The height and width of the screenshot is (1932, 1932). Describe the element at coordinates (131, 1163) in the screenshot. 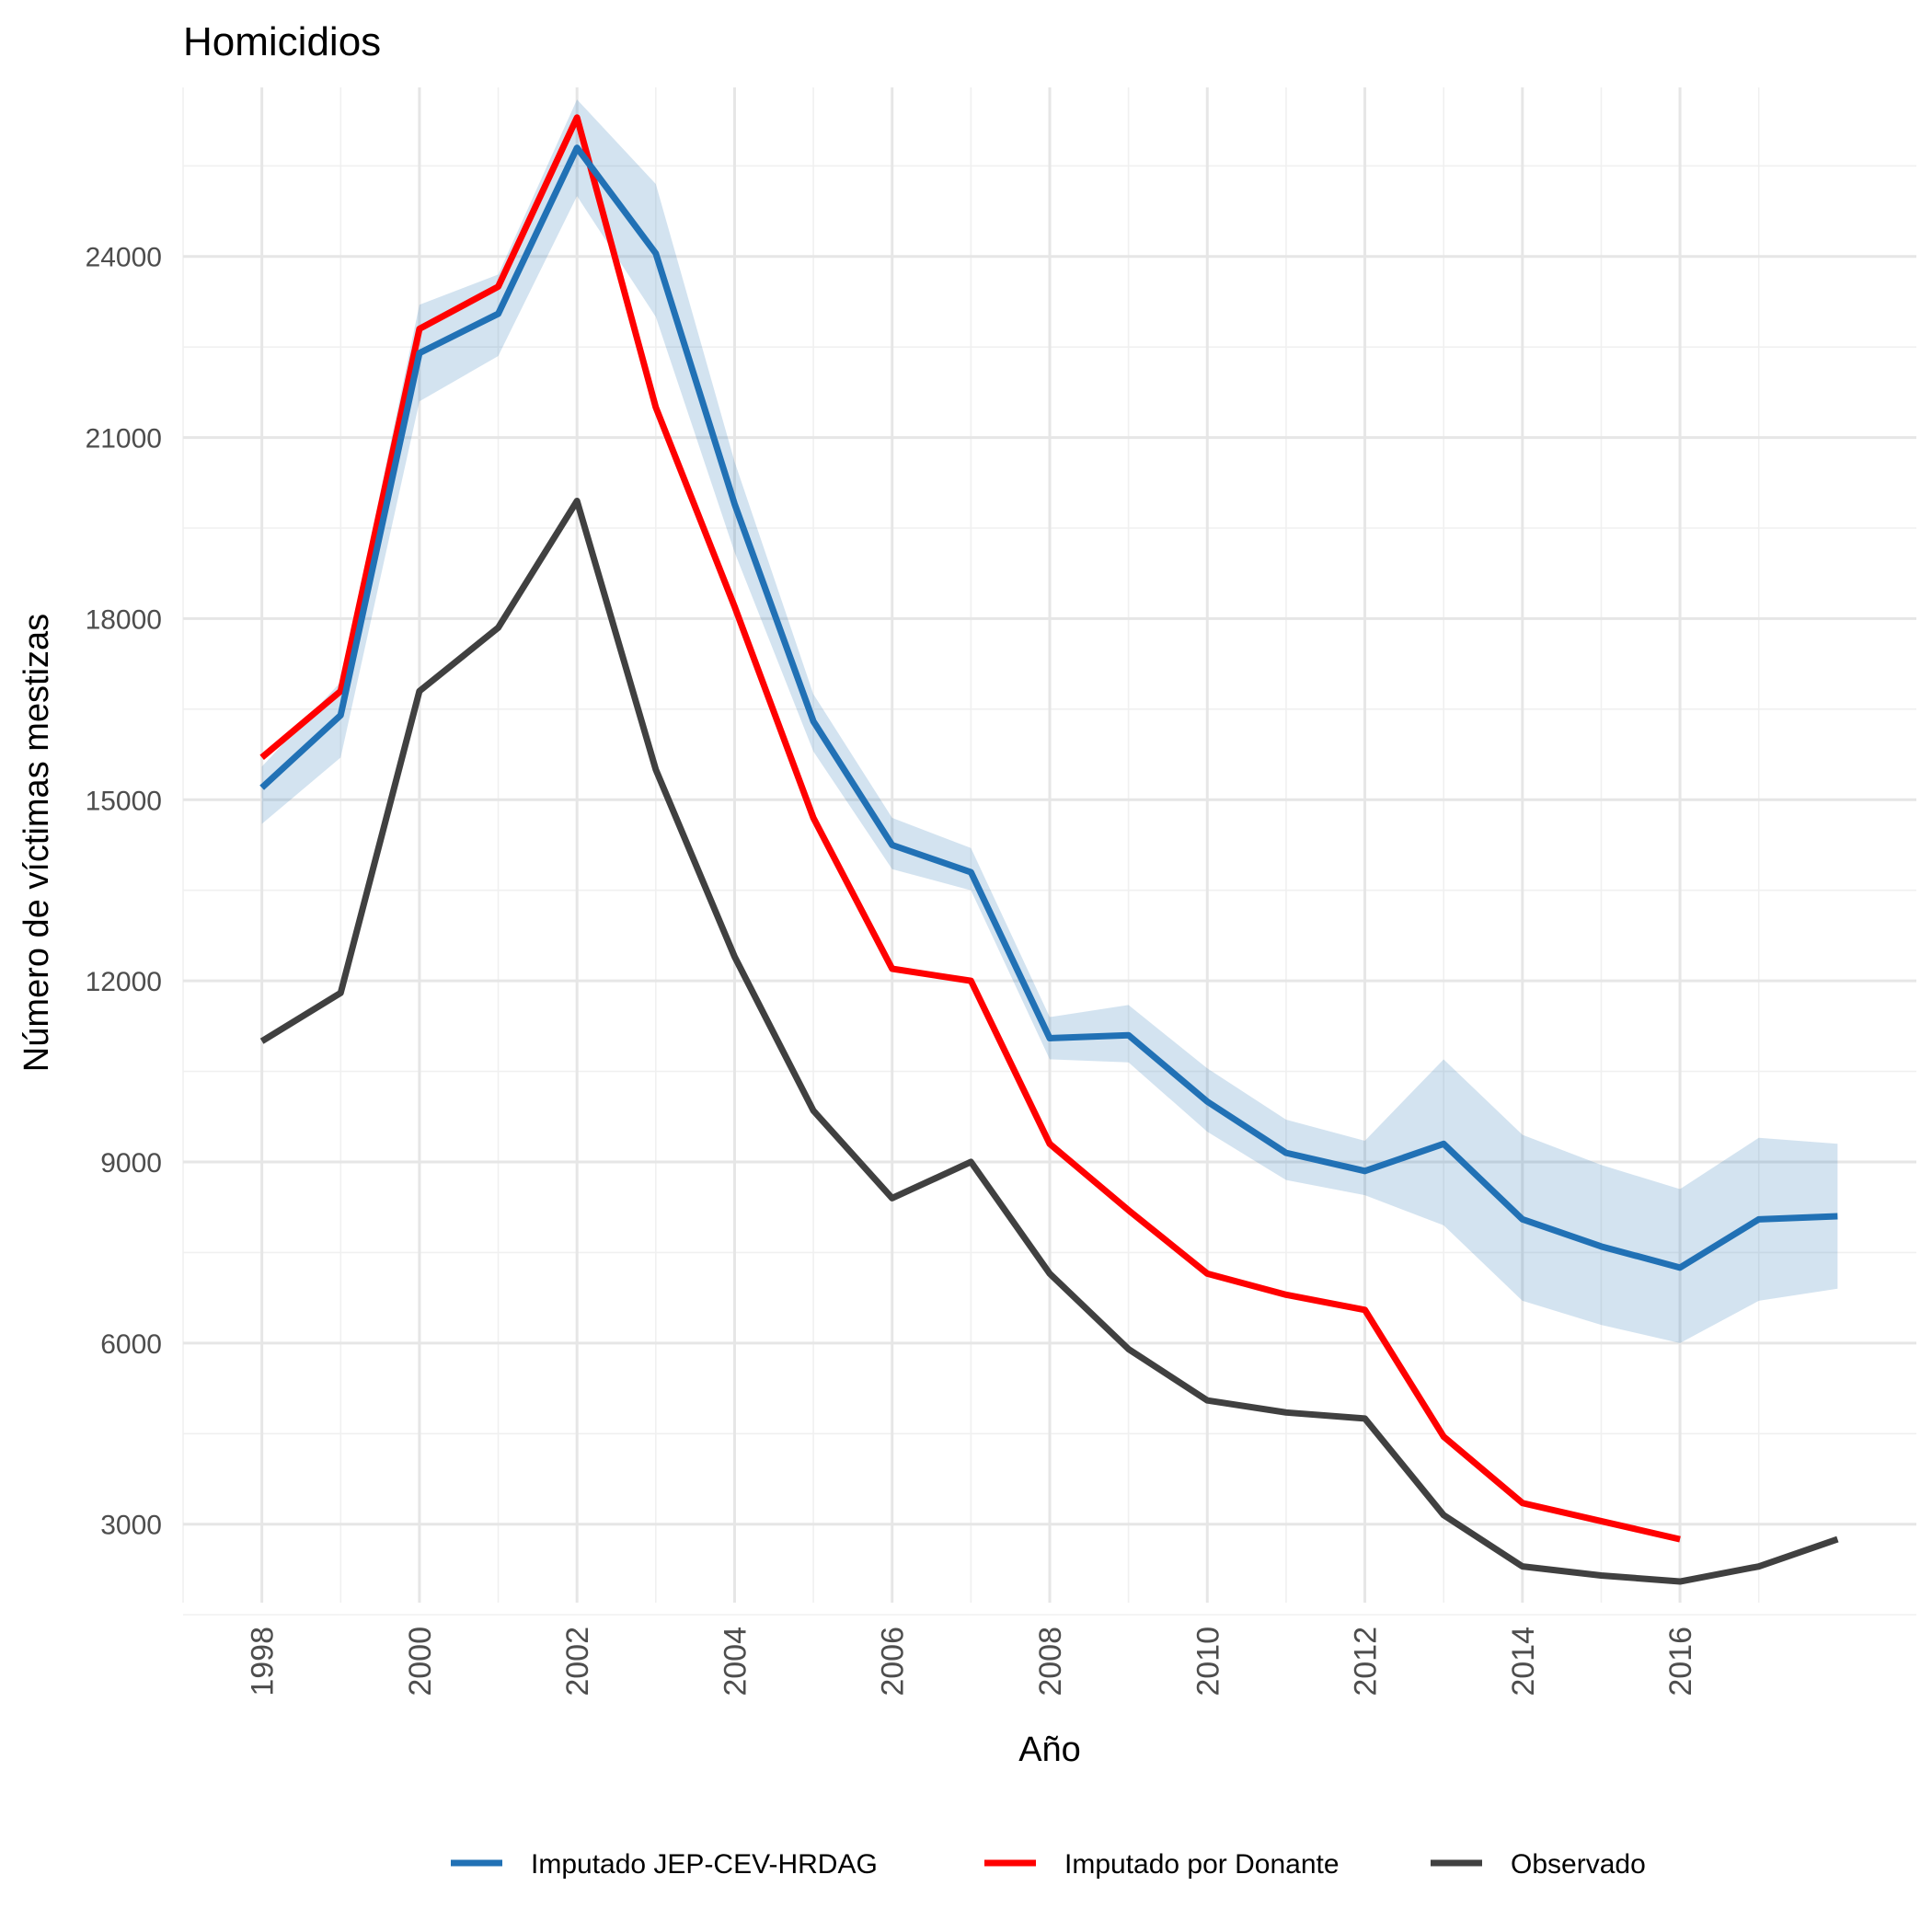

I see `y-tick-label: 9000` at that location.